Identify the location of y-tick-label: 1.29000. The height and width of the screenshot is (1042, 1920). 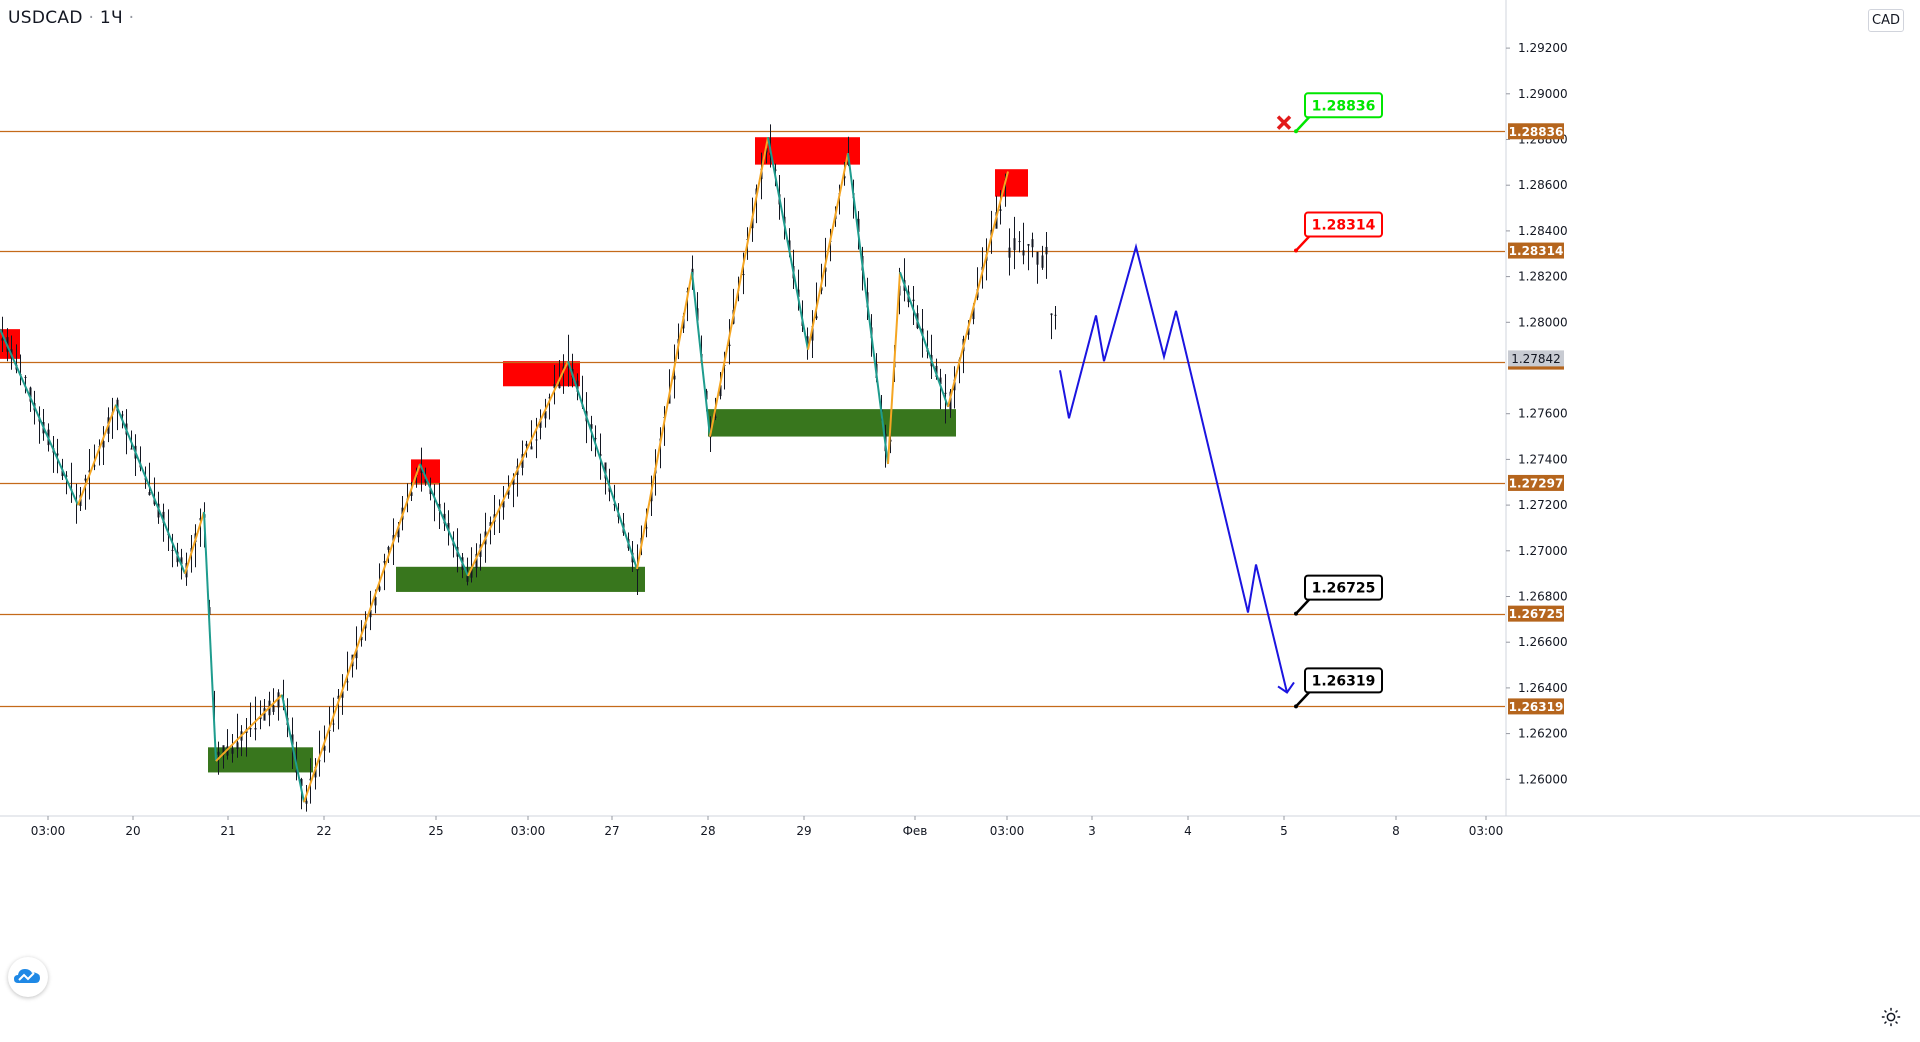
(1543, 94).